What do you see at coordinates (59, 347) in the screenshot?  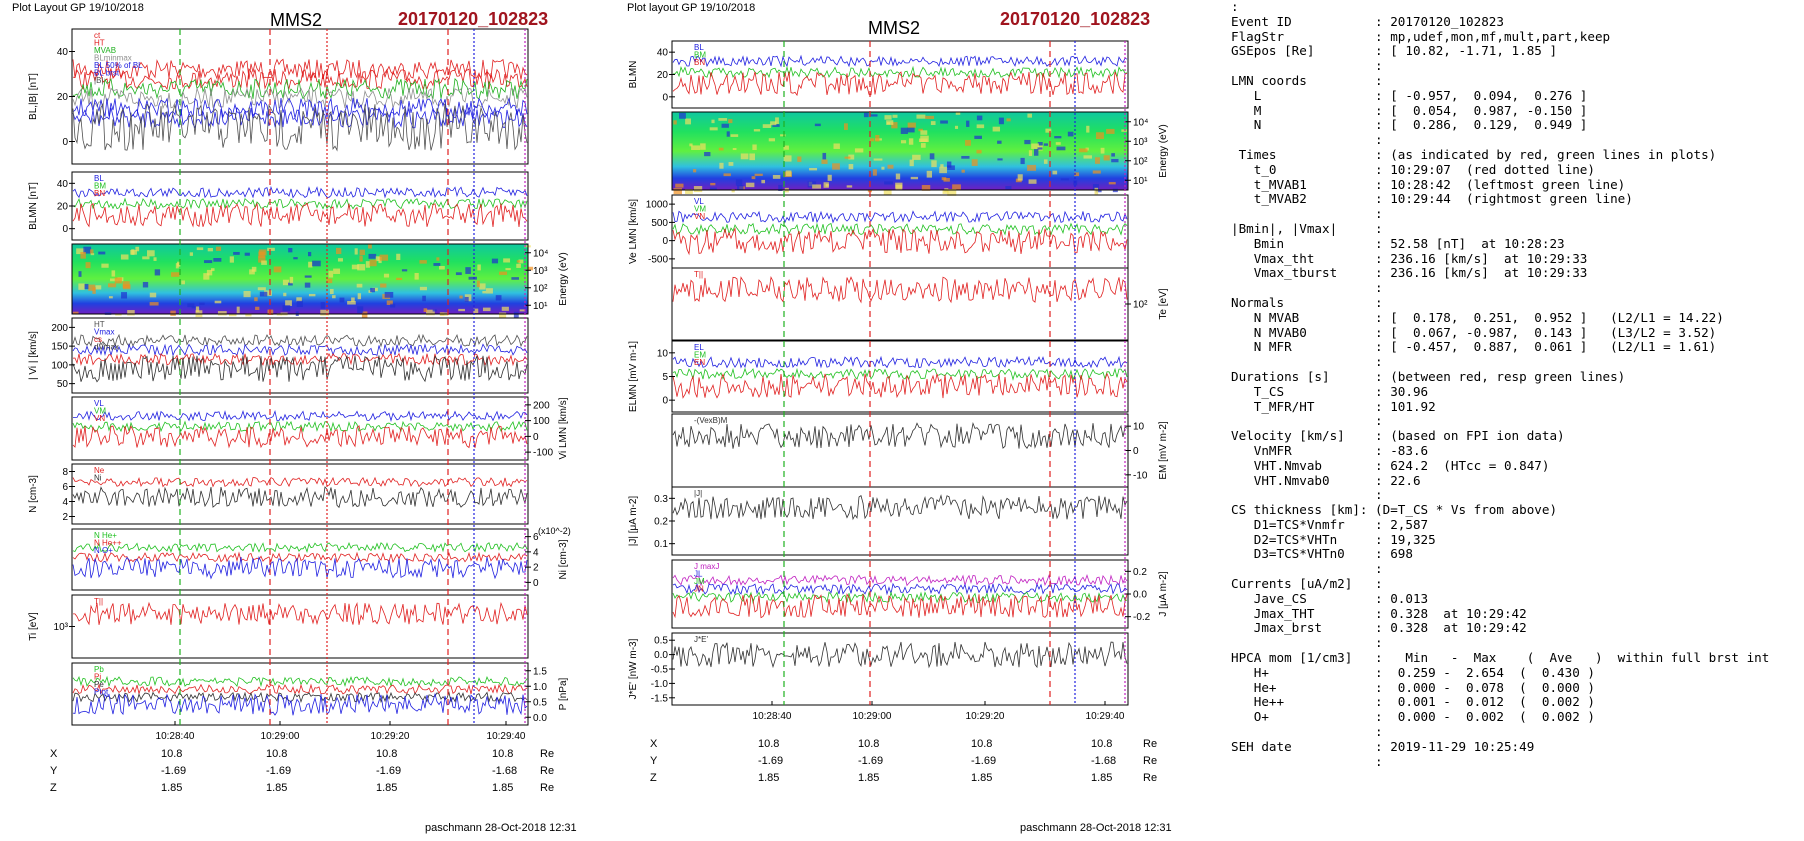 I see `y-tick-label: 150` at bounding box center [59, 347].